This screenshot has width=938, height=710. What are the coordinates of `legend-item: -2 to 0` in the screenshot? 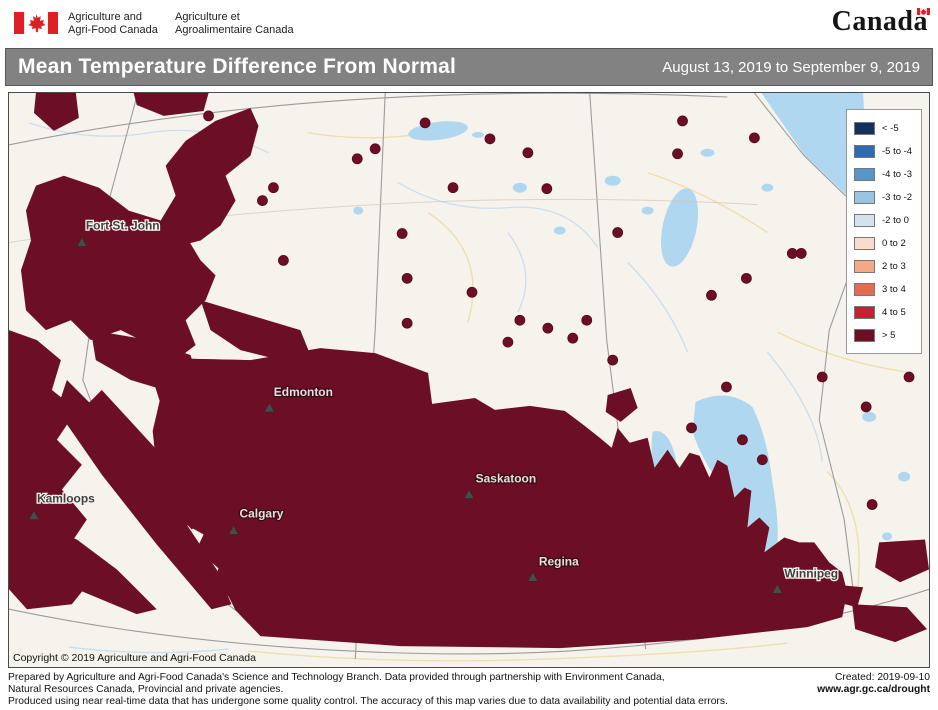 It's located at (884, 220).